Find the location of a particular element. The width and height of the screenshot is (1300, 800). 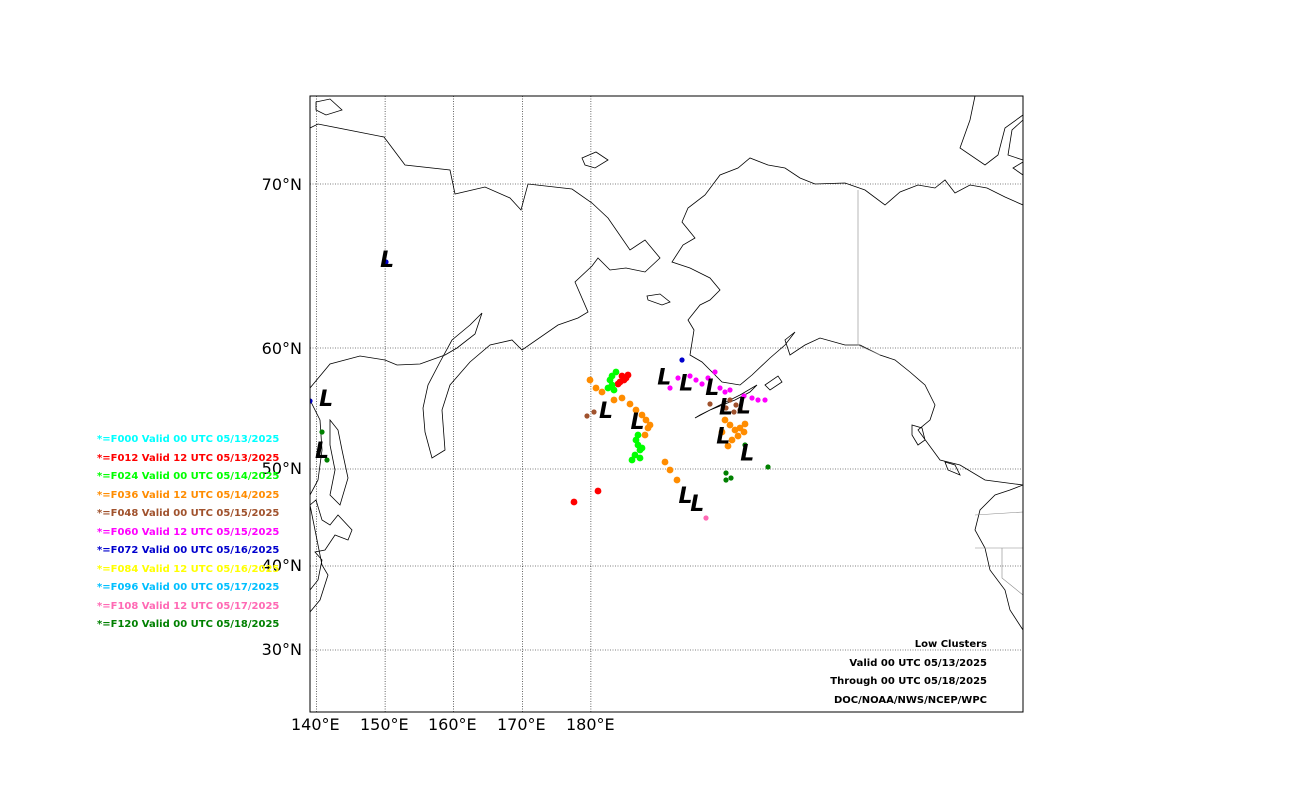

coastline-kodiak is located at coordinates (773, 383).